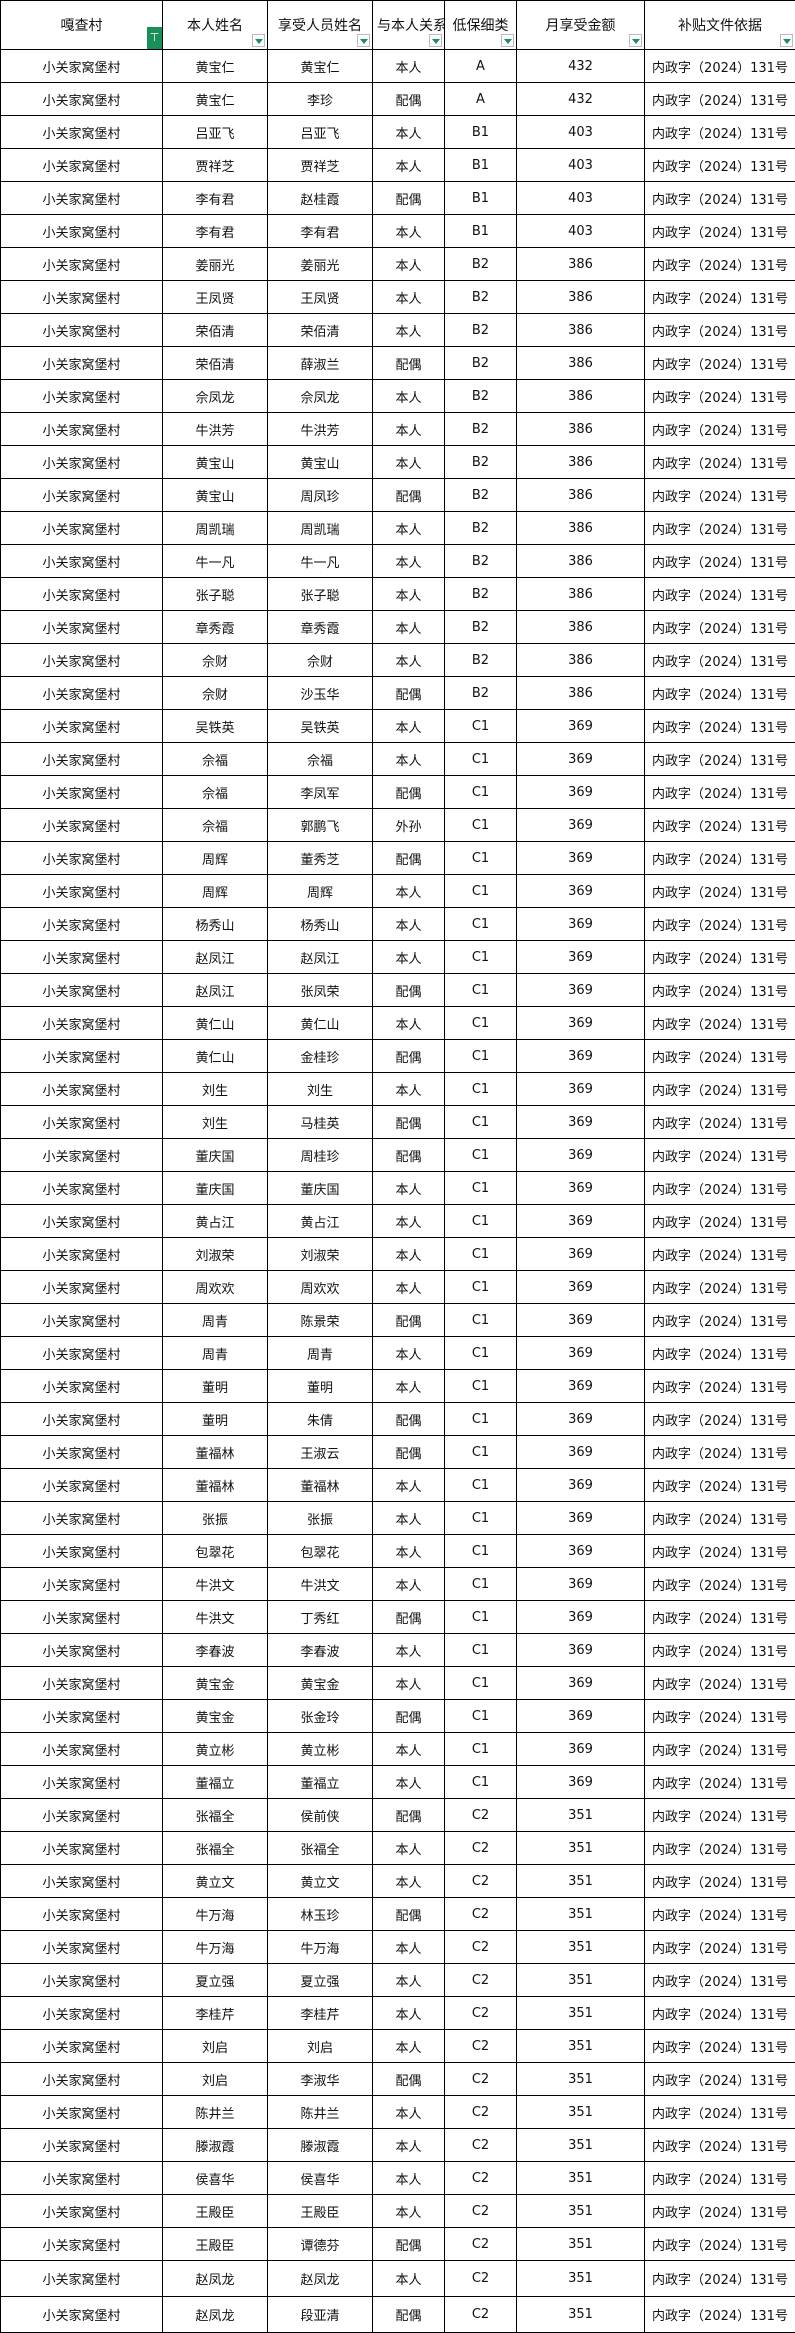 The width and height of the screenshot is (795, 2333). I want to click on cell-beneficiary-name: 刘启, so click(320, 2046).